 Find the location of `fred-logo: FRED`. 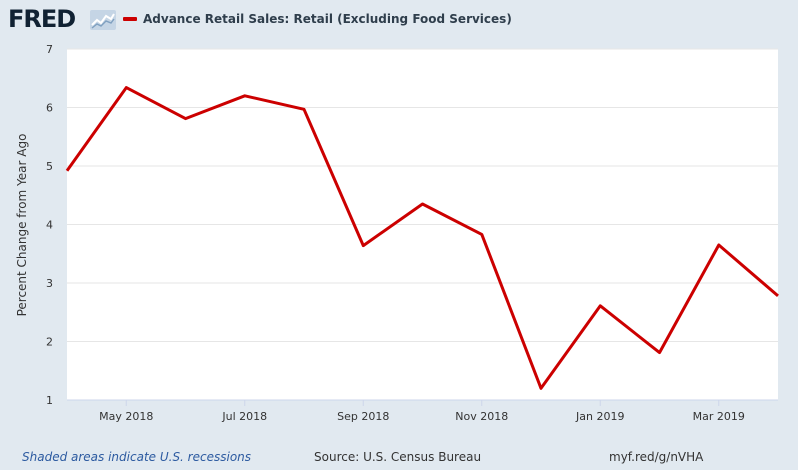

fred-logo: FRED is located at coordinates (63, 19).